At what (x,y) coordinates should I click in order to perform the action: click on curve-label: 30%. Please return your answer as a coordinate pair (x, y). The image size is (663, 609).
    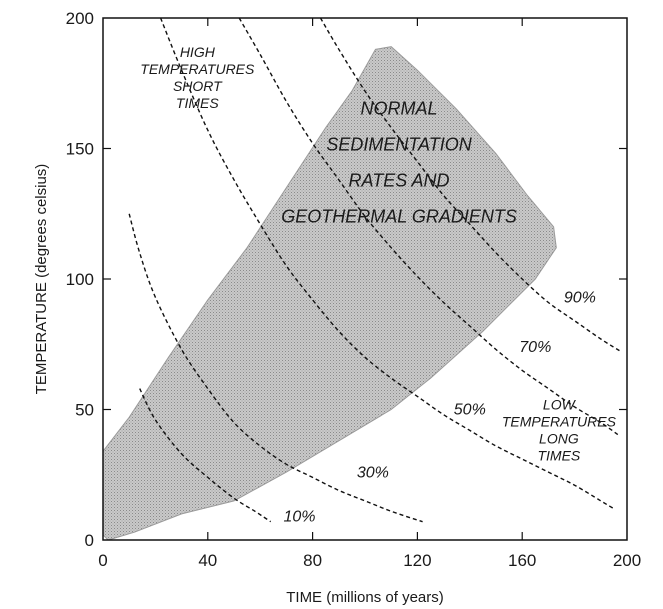
    Looking at the image, I should click on (373, 472).